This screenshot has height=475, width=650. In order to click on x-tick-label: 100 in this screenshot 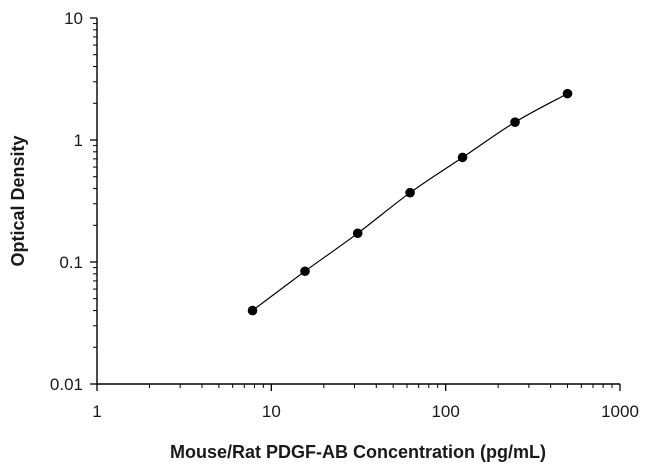, I will do `click(445, 411)`.